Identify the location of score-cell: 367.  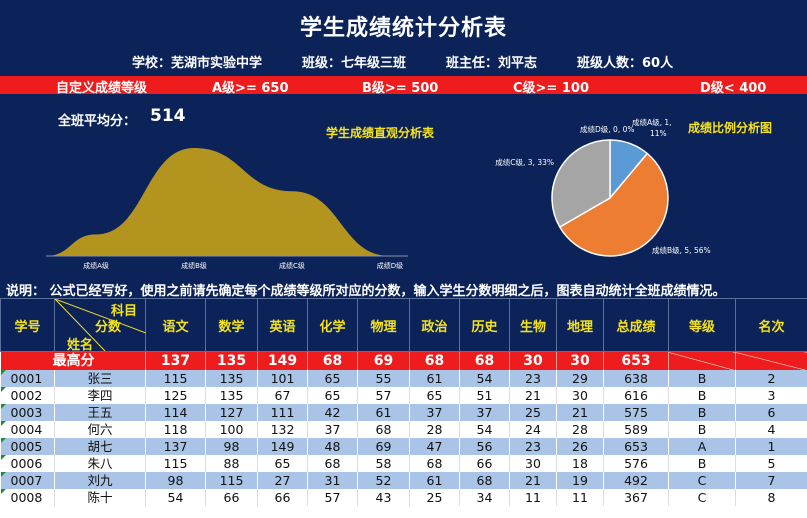
(636, 497).